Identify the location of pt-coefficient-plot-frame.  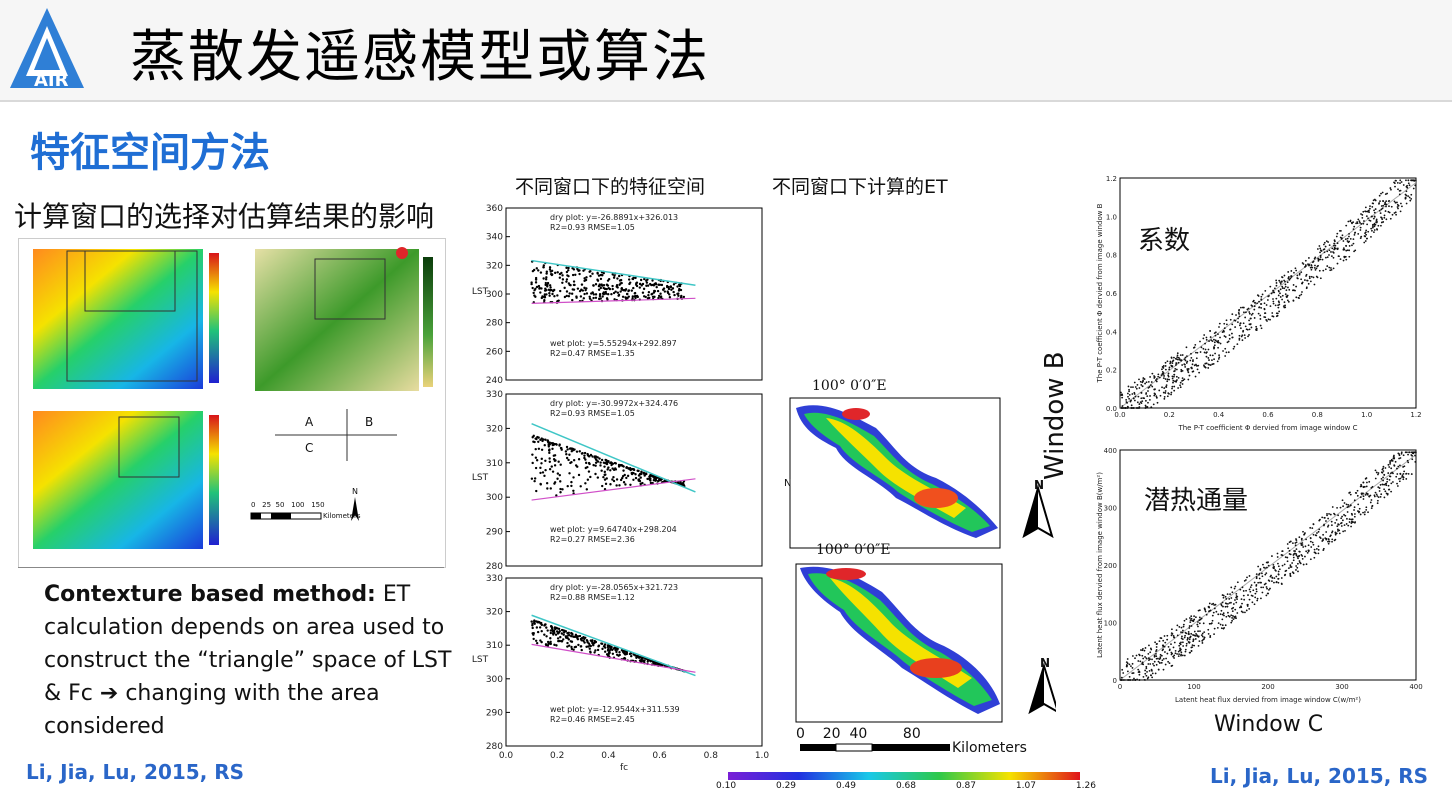
(1268, 293).